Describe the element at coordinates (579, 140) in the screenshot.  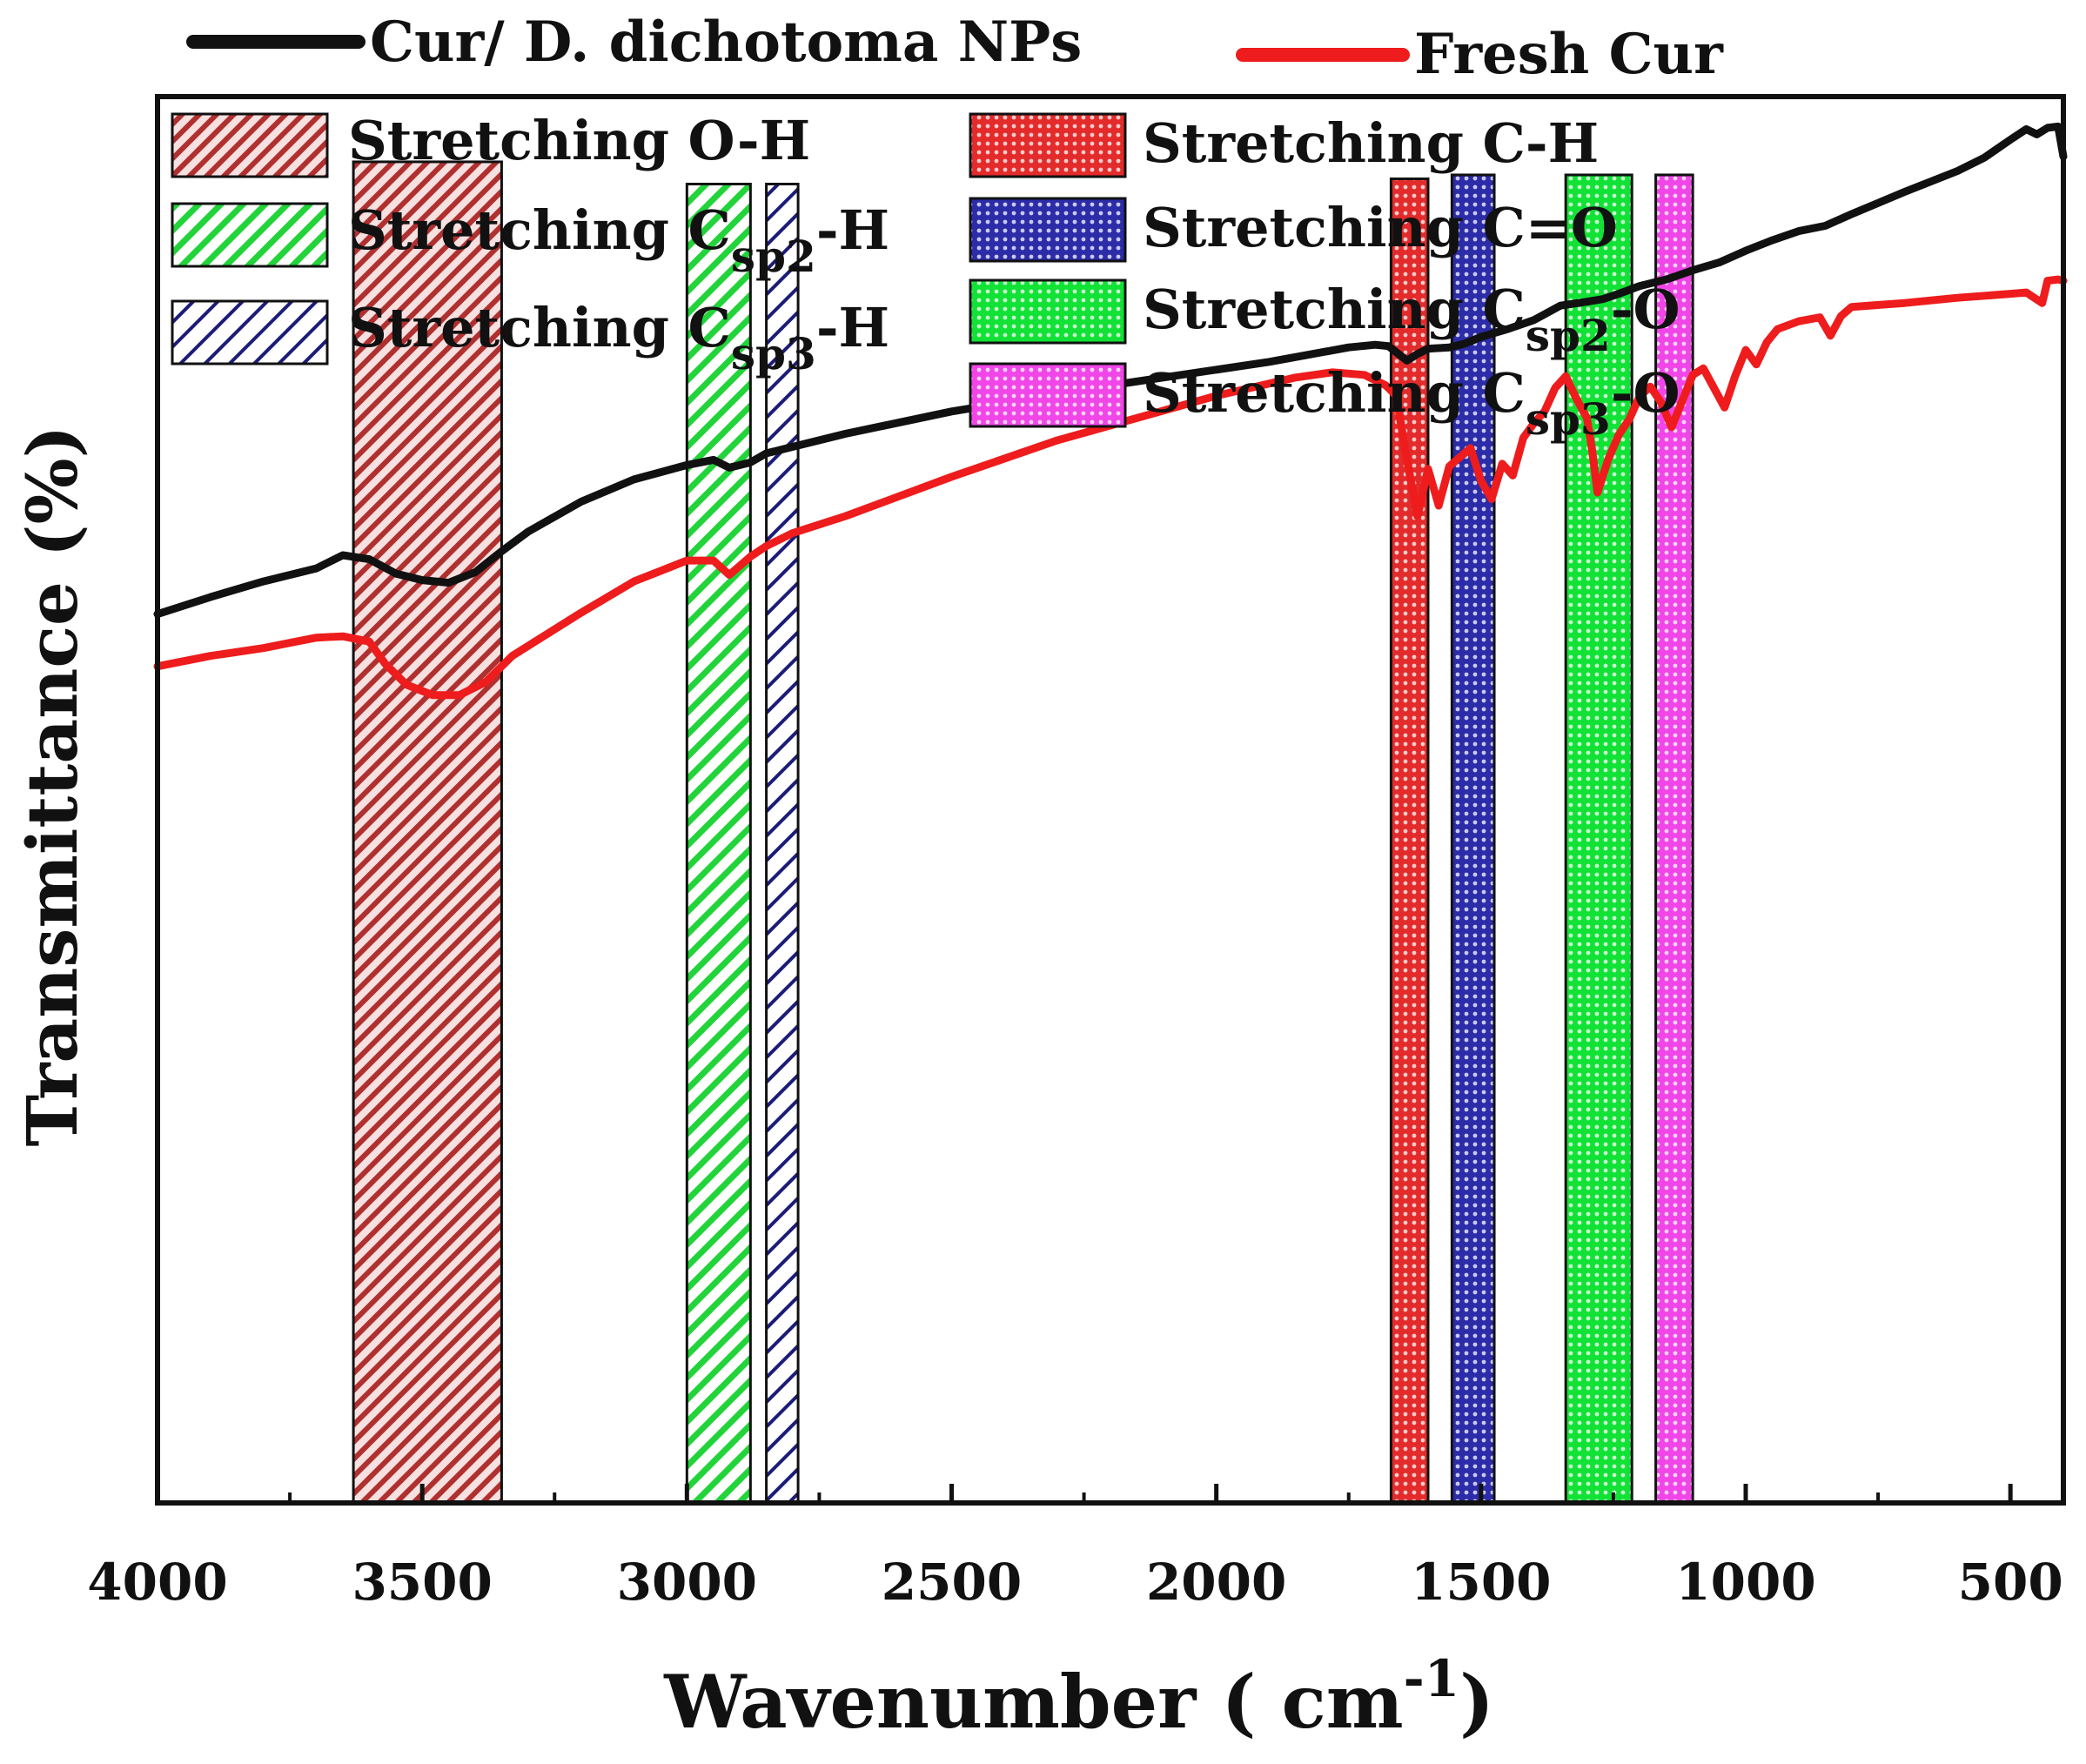
I see `band-legend-label-0: Stretching O-H` at that location.